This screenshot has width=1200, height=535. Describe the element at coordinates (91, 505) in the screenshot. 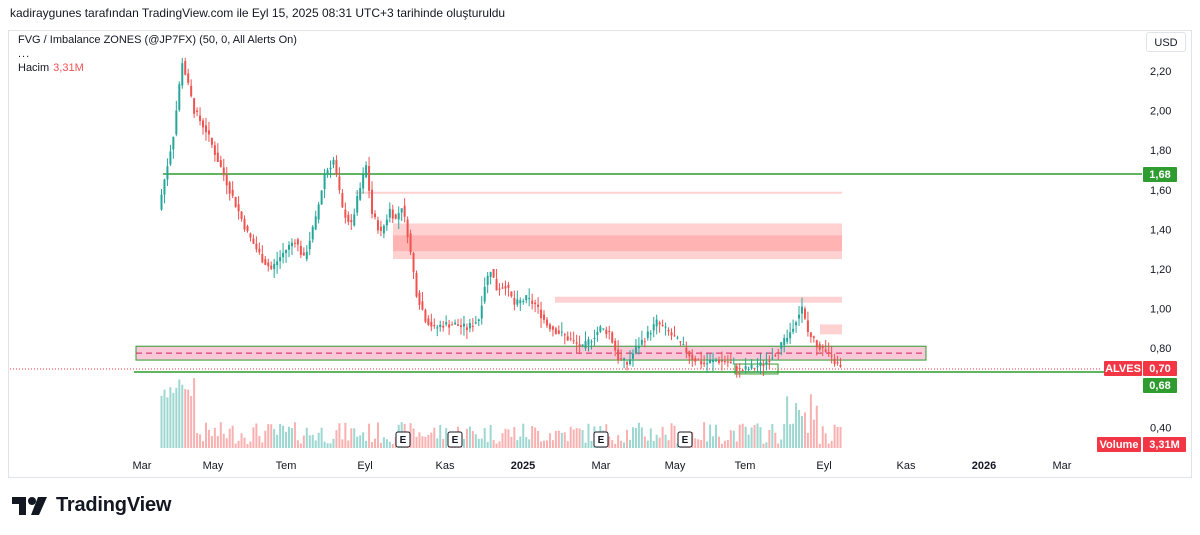

I see `tradingview-logo: TradingView` at that location.